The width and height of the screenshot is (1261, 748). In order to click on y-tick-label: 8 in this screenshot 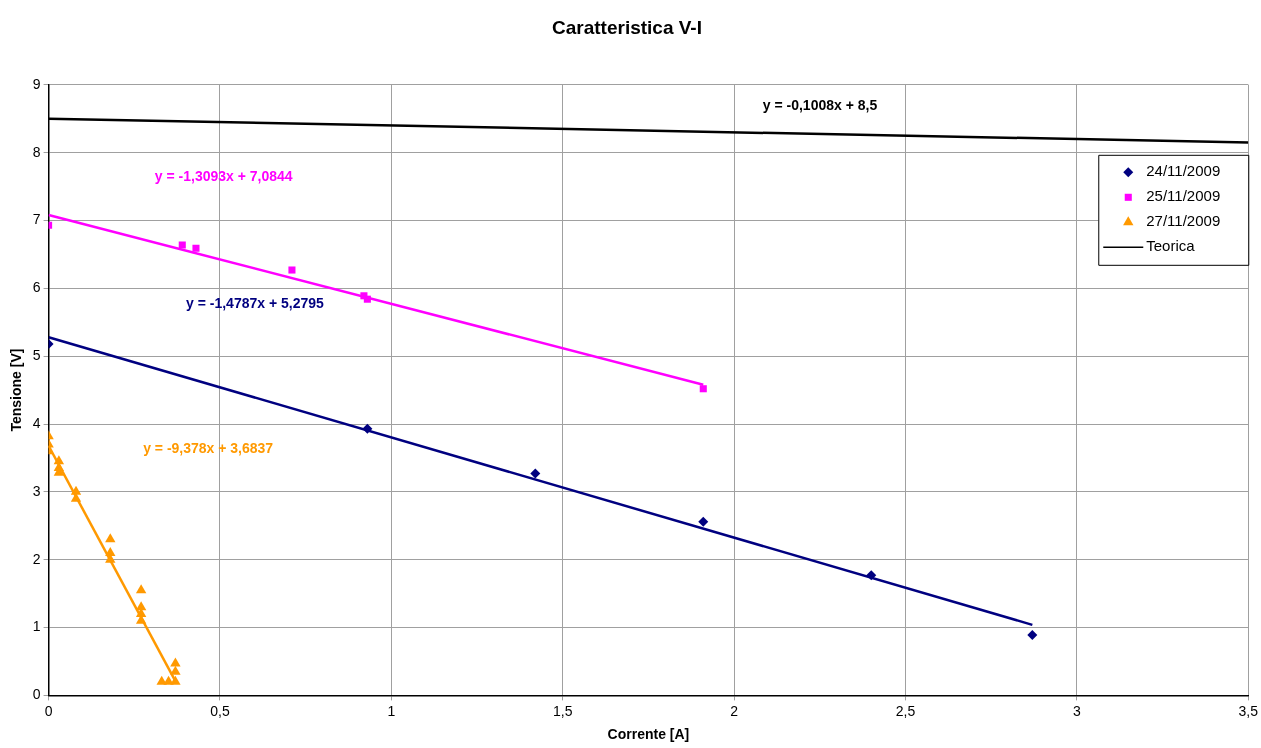, I will do `click(36, 151)`.